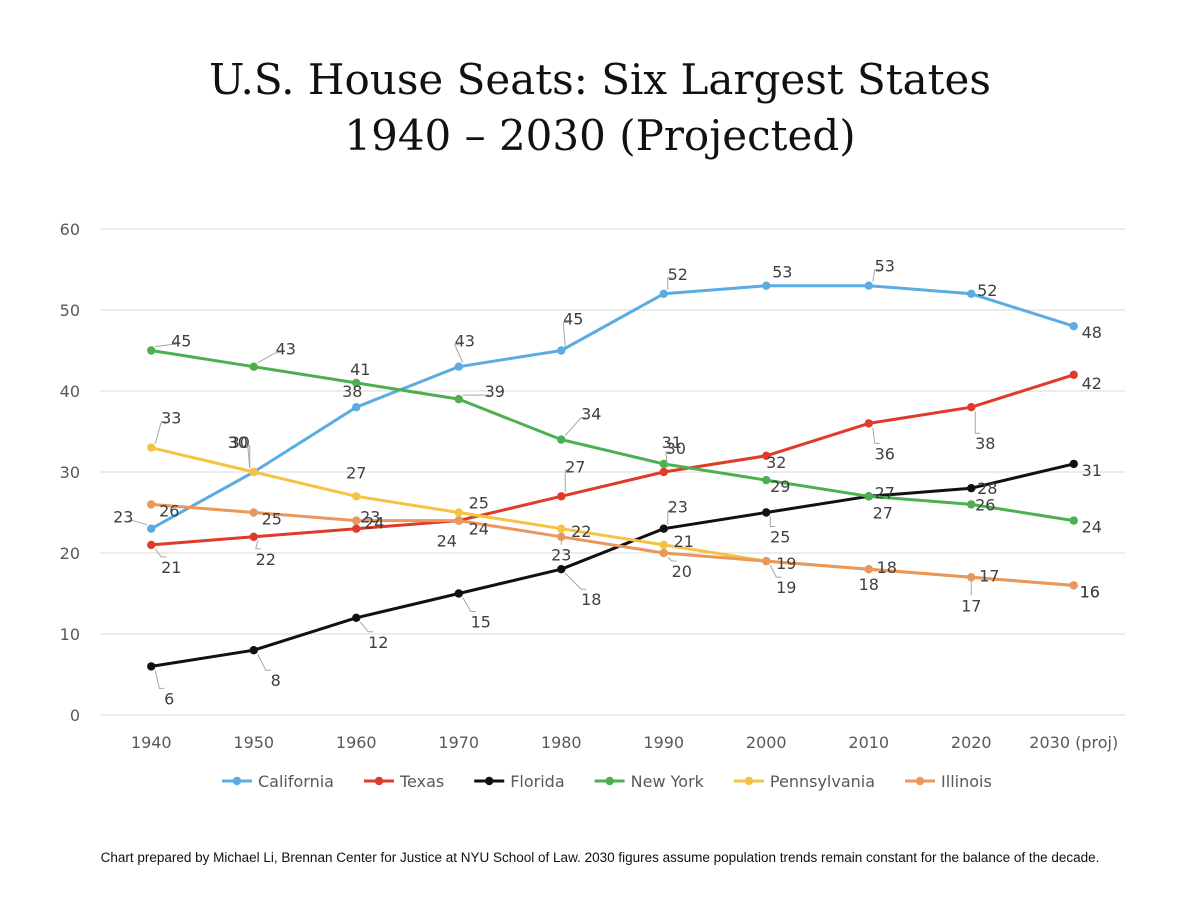  I want to click on data-label-illinois-2: 24, so click(374, 523).